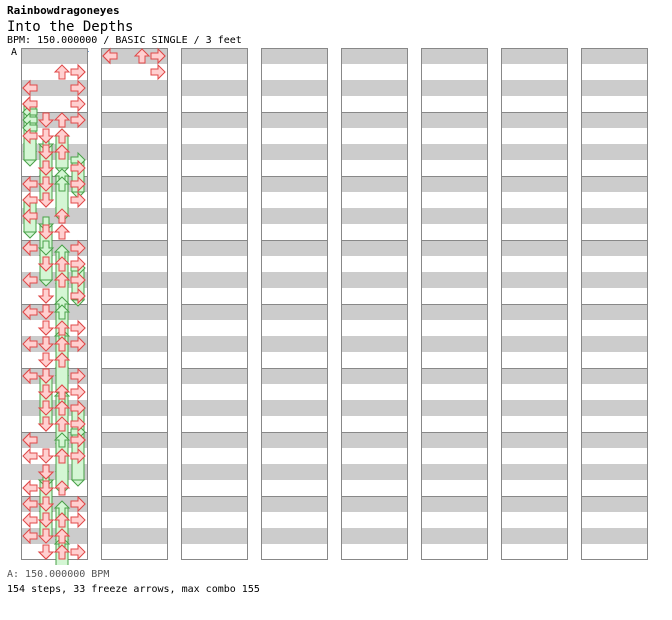  What do you see at coordinates (124, 40) in the screenshot?
I see `chart-info: BPM: 150.000000 / BASIC SINGLE / 3 feet` at bounding box center [124, 40].